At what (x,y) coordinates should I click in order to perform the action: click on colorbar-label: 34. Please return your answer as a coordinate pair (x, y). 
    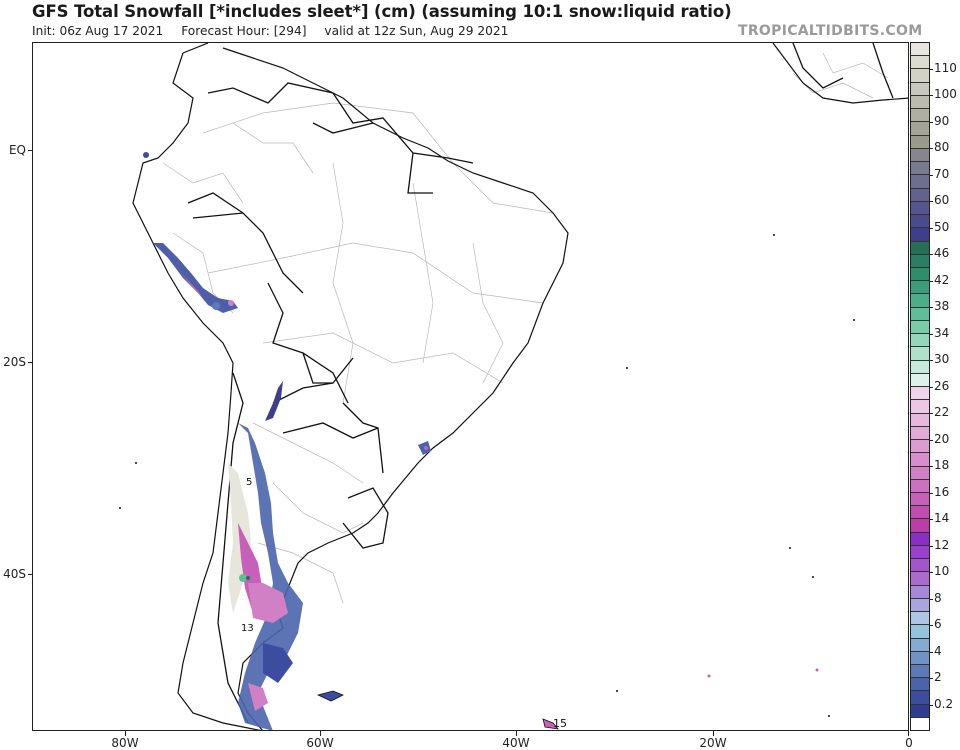
    Looking at the image, I should click on (942, 332).